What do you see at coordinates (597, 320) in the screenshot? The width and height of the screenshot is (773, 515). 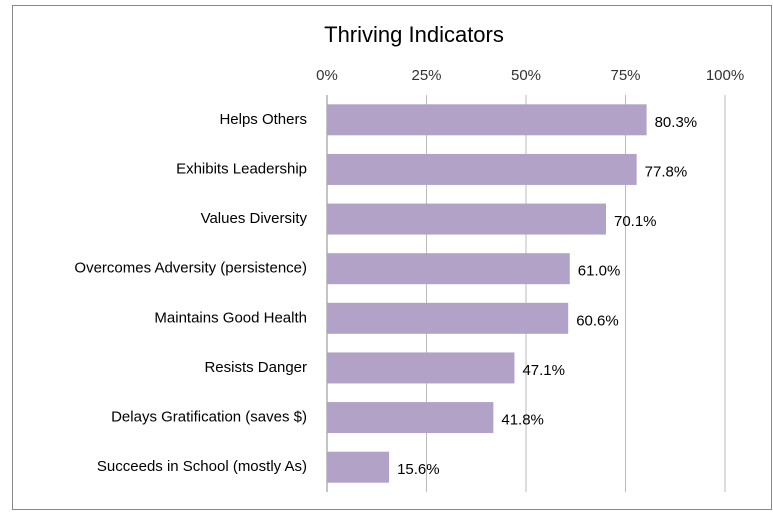 I see `value-label: 60.6%` at bounding box center [597, 320].